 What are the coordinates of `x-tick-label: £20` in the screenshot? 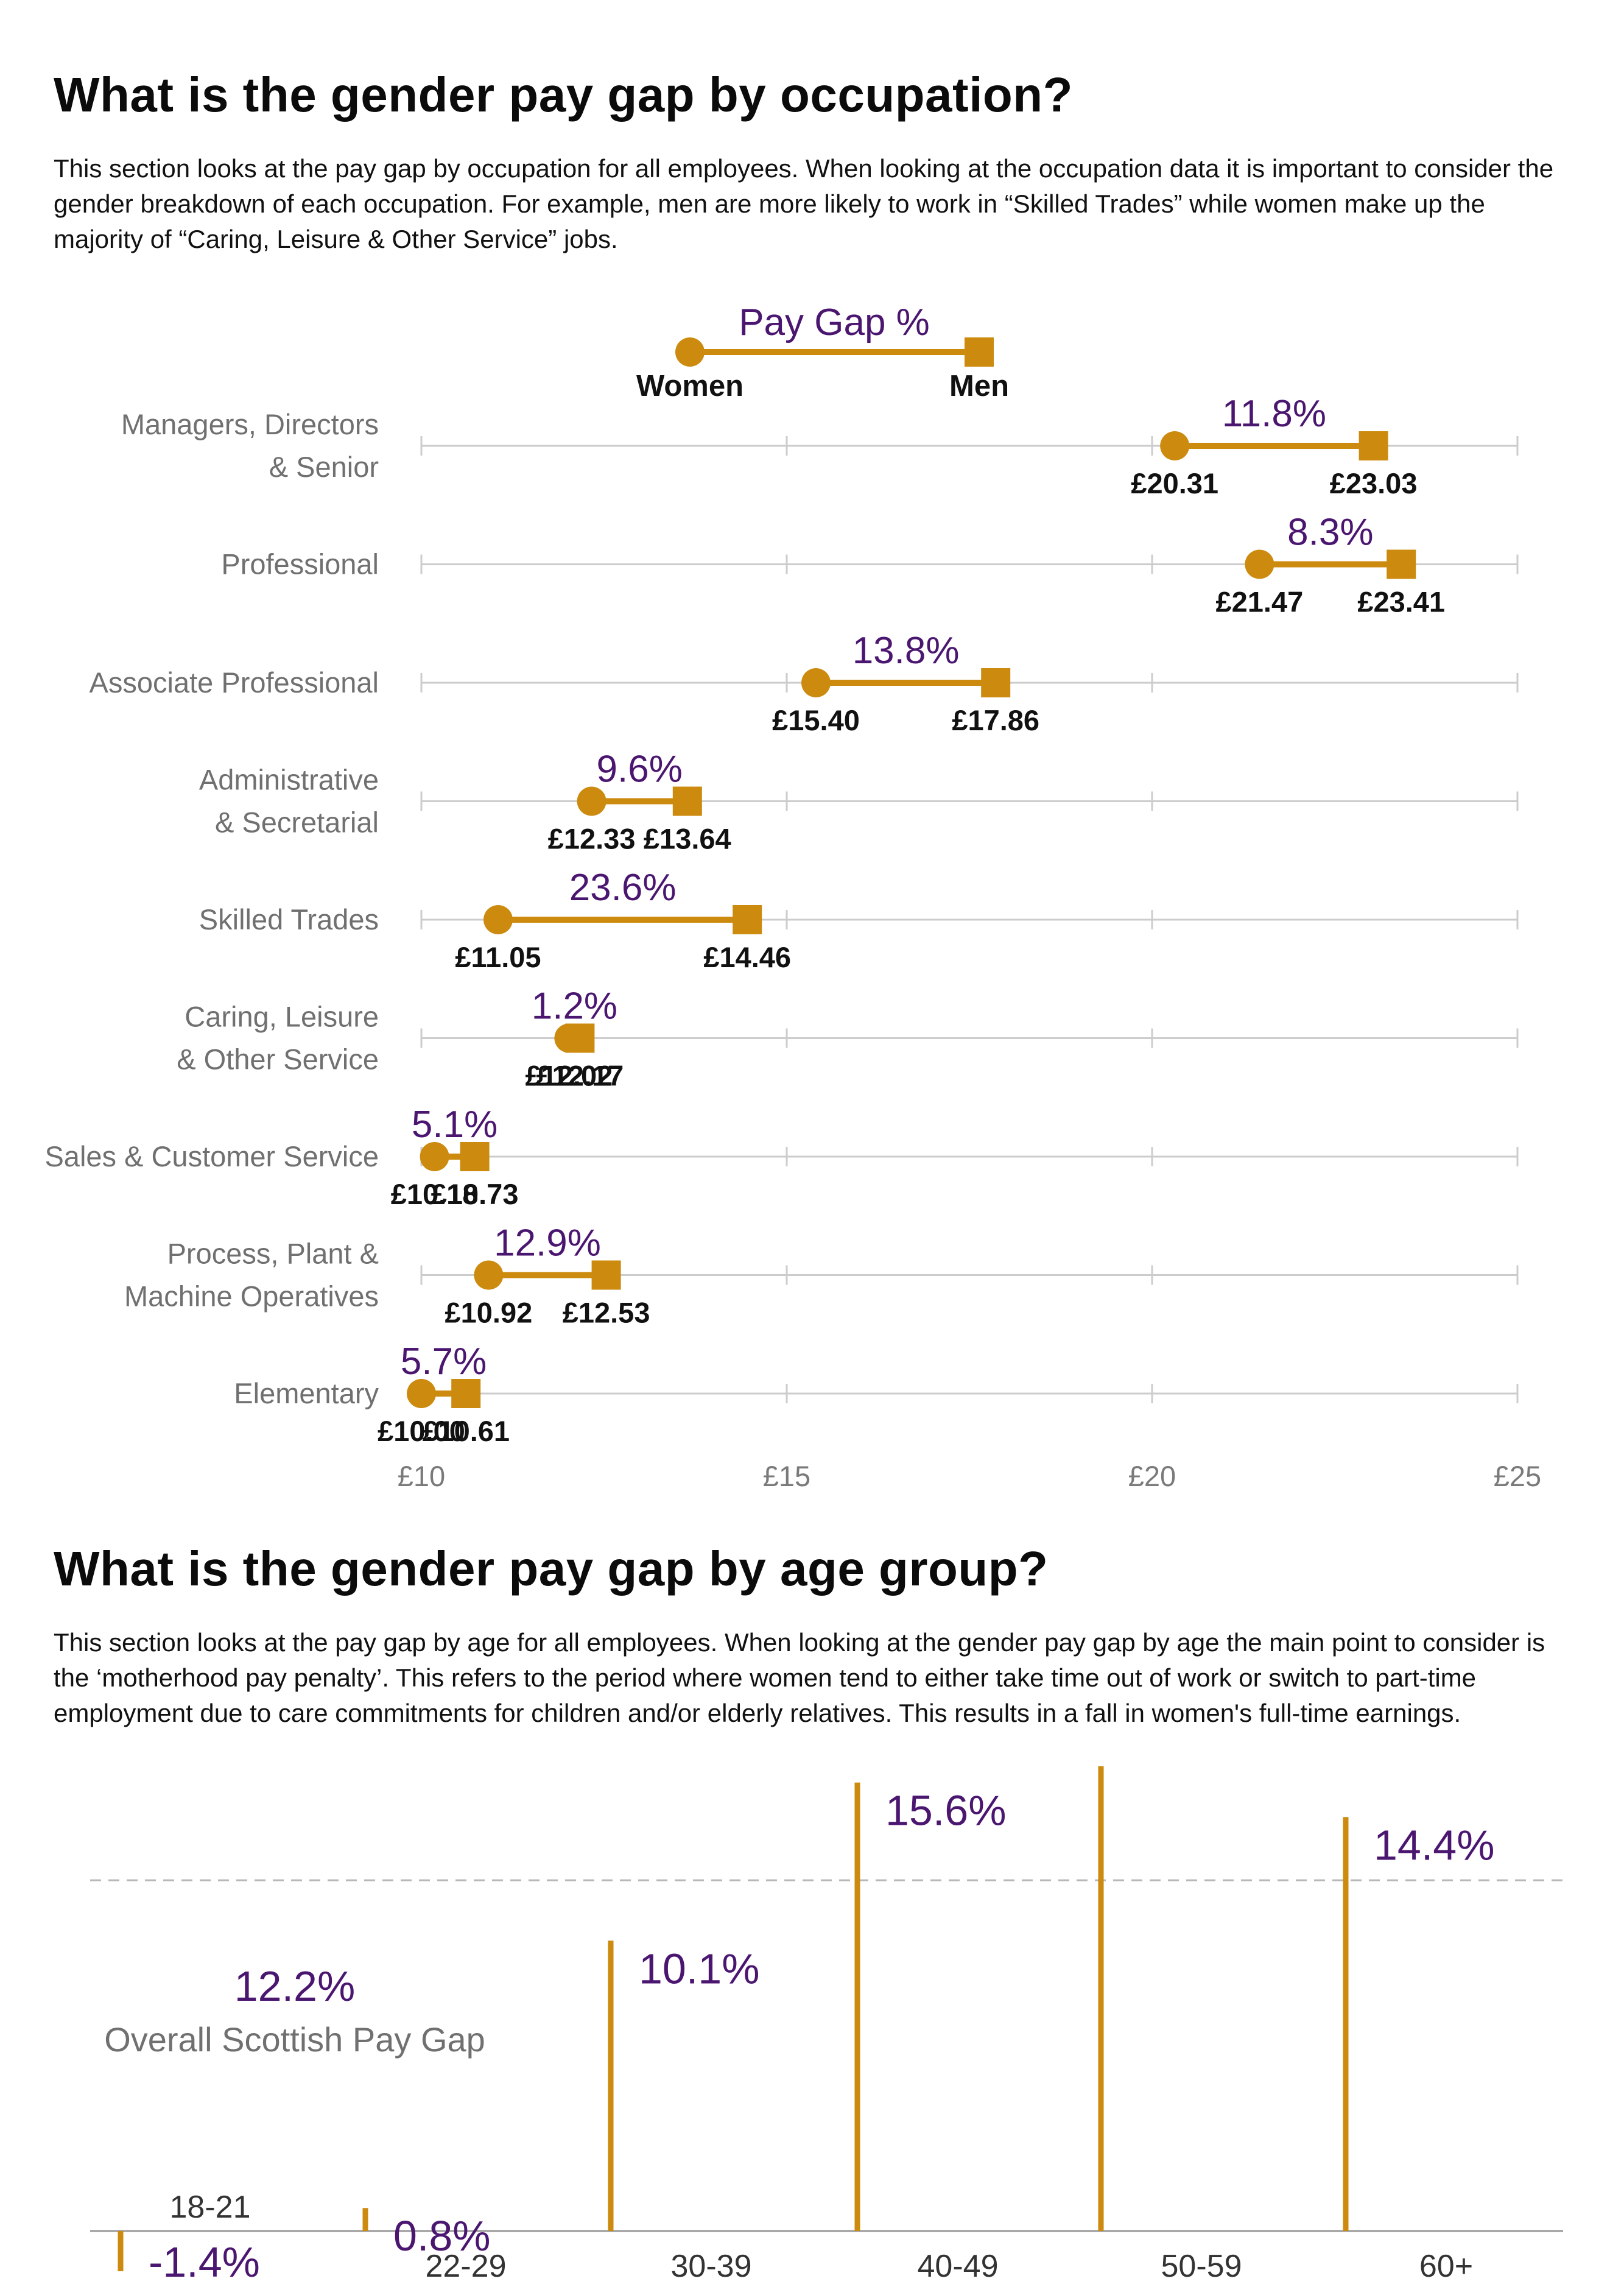 It's located at (1152, 1476).